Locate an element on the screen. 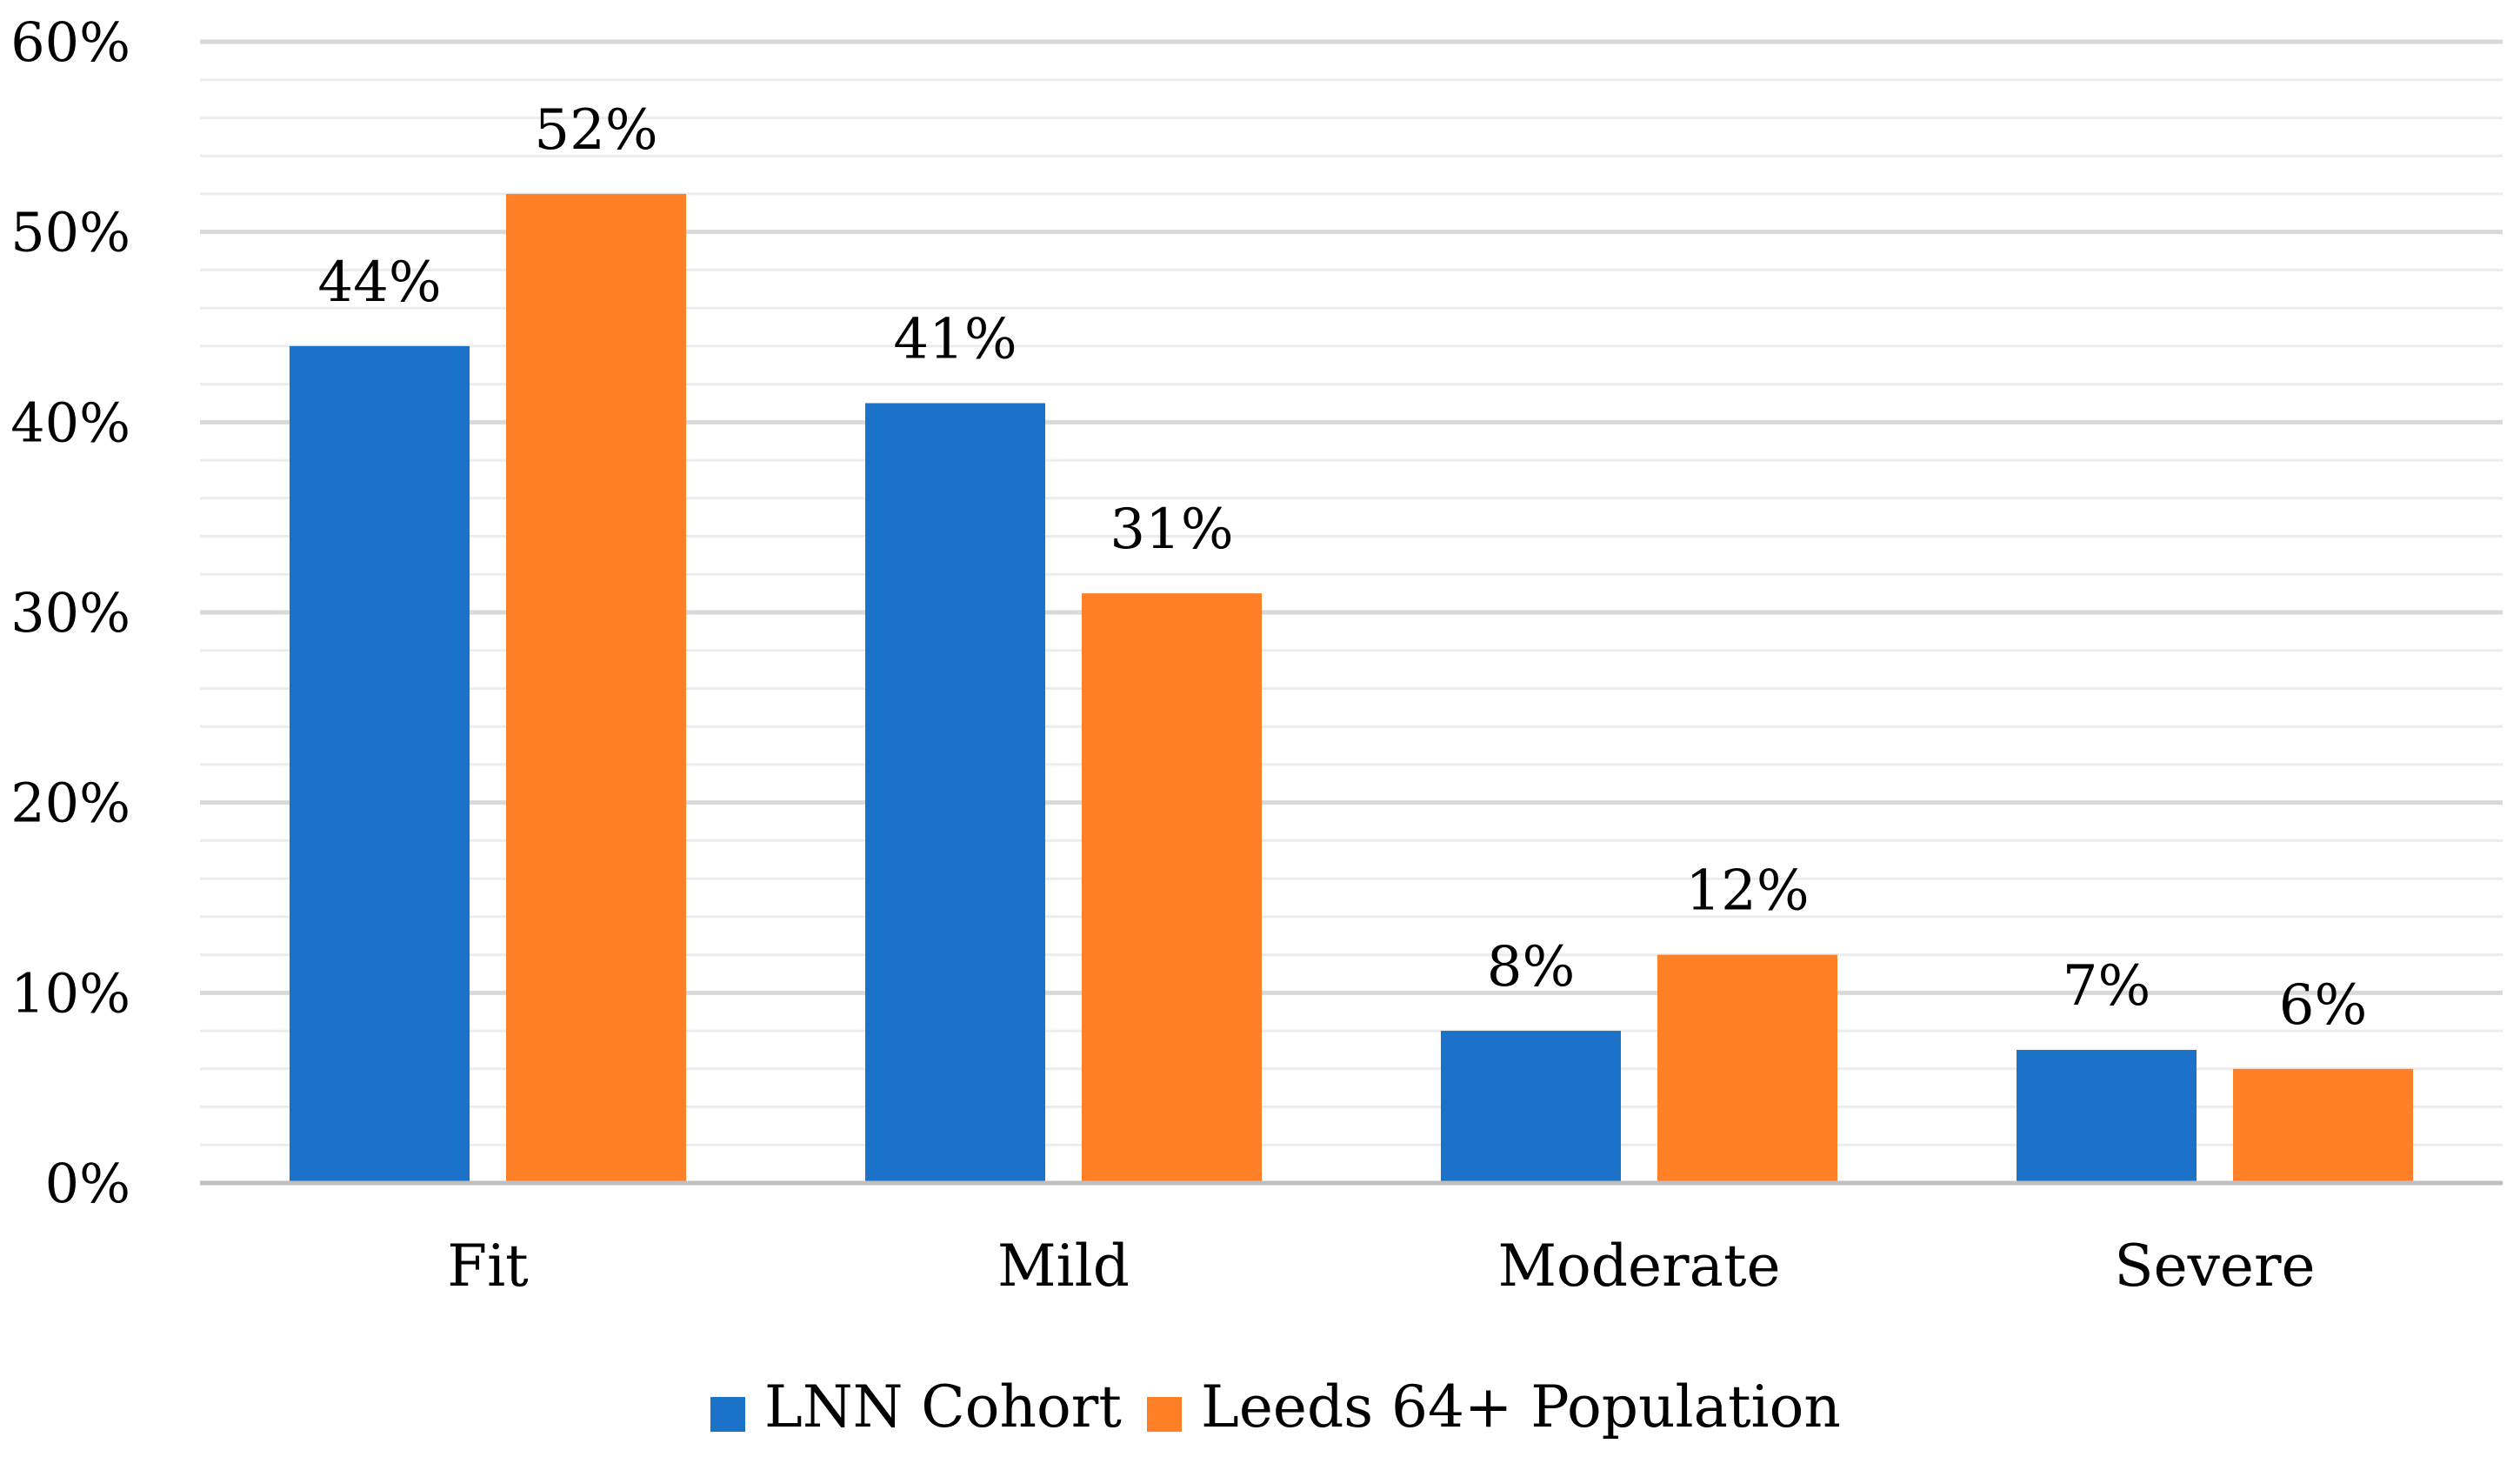  y-tick-label: 30% is located at coordinates (70, 613).